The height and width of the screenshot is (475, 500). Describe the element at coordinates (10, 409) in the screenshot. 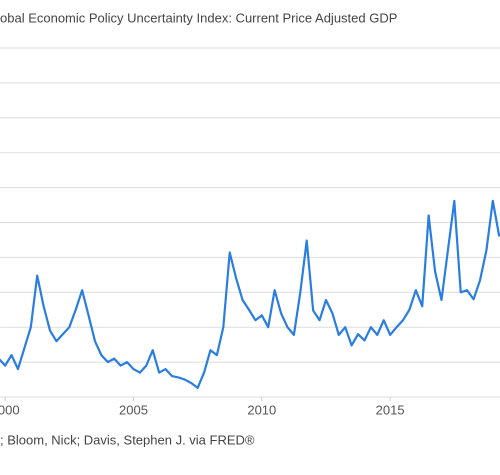

I see `x-tick-label: 2000` at that location.